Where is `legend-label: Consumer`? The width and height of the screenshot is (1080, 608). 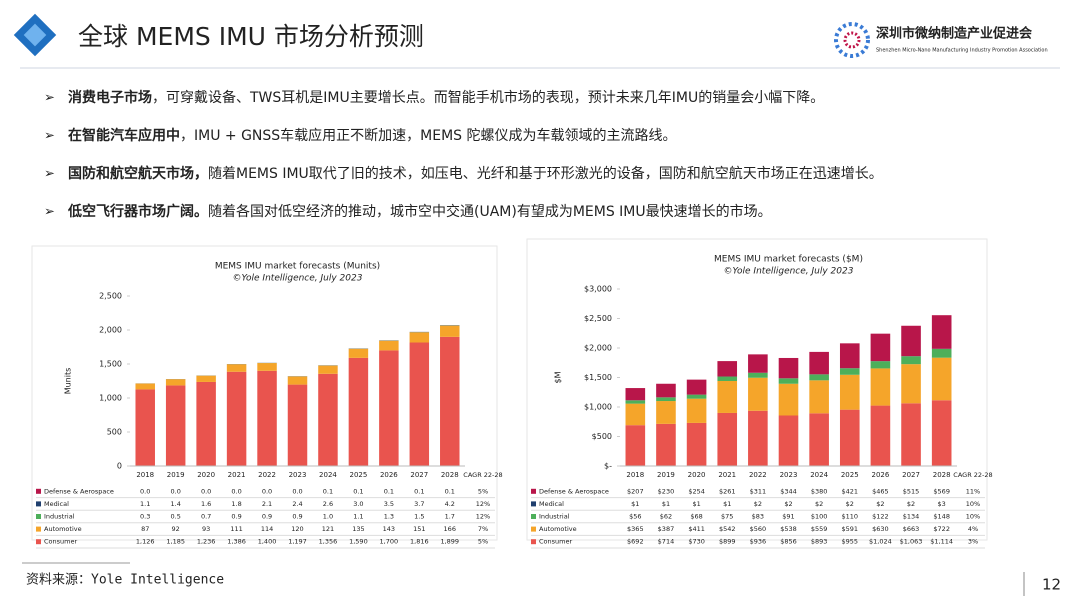 legend-label: Consumer is located at coordinates (555, 542).